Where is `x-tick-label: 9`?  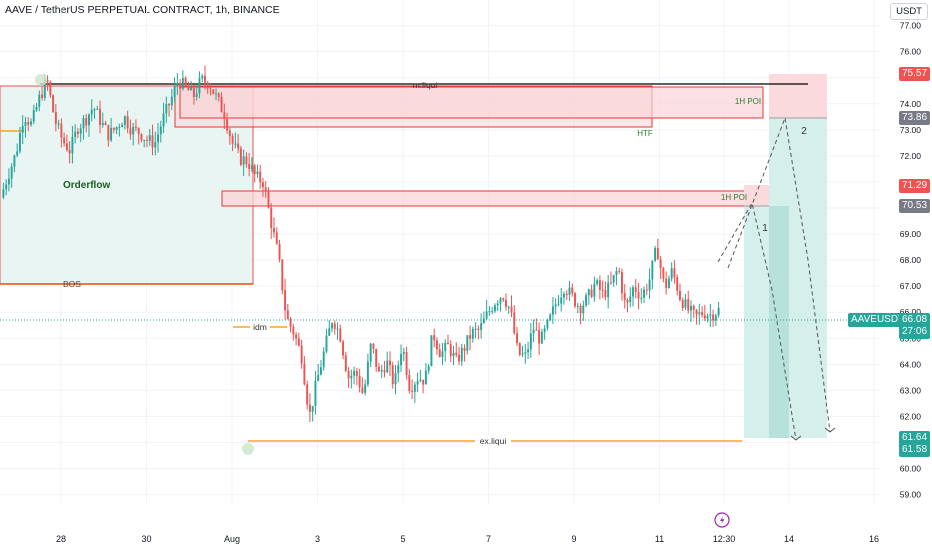 x-tick-label: 9 is located at coordinates (573, 539).